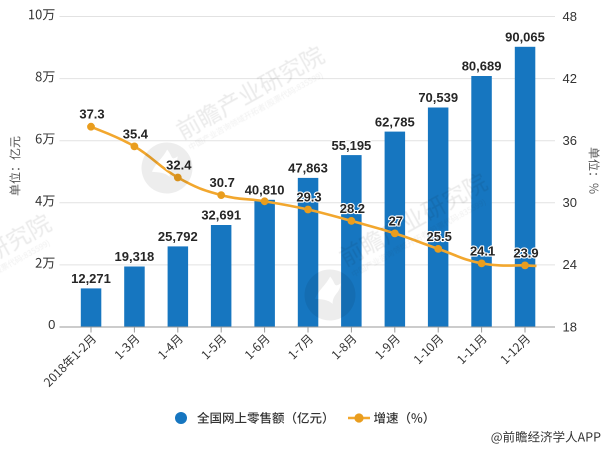 This screenshot has width=607, height=449. Describe the element at coordinates (135, 256) in the screenshot. I see `svg-text: 19,318` at that location.